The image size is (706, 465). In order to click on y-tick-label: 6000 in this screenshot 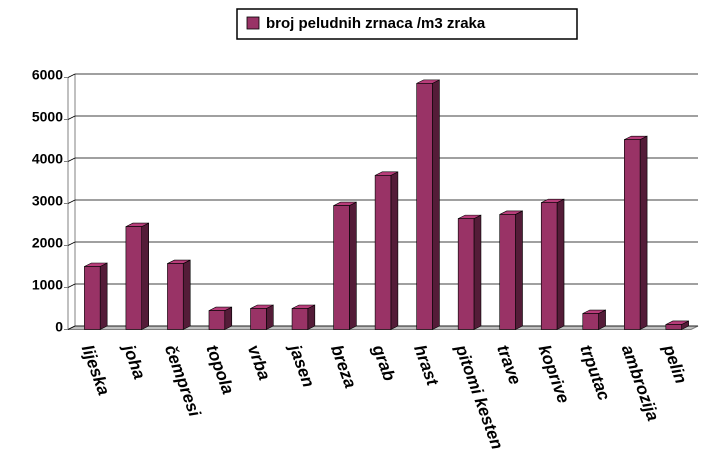, I will do `click(47, 75)`.